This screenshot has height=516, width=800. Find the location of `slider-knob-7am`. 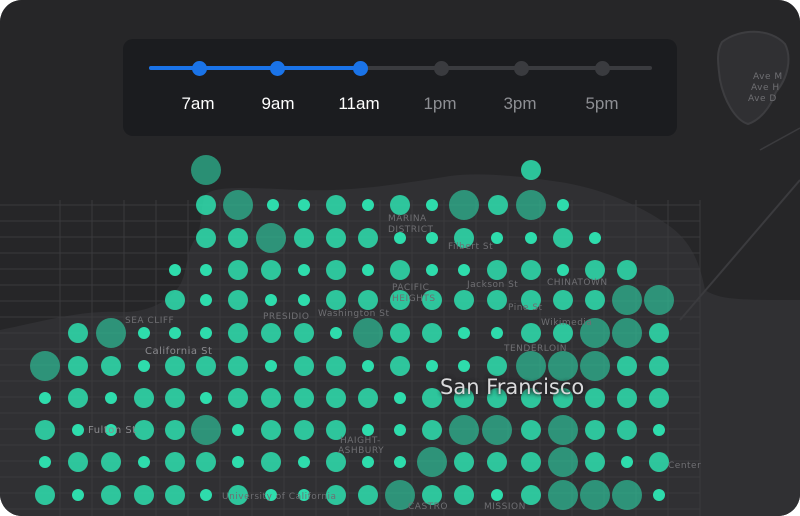

slider-knob-7am is located at coordinates (199, 68).